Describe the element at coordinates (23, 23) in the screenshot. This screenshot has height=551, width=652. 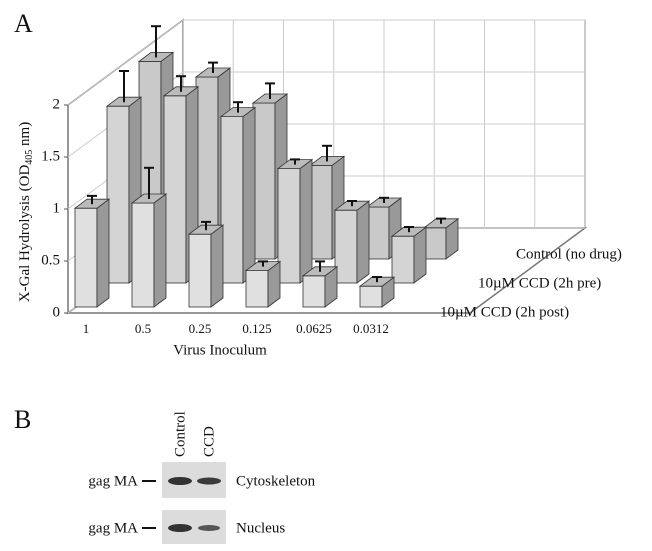
I see `panel-label: A` at that location.